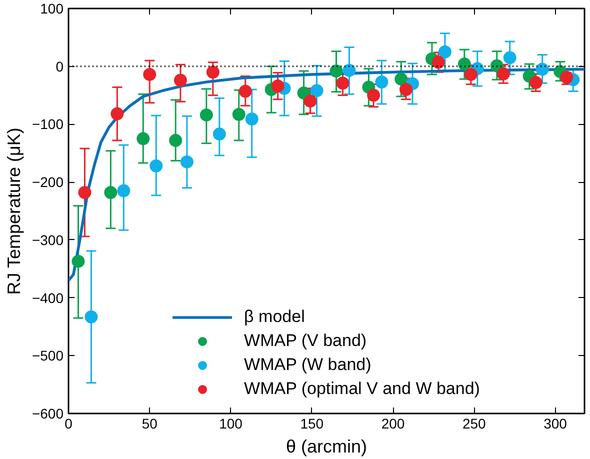  I want to click on x-tick-label: 250, so click(474, 424).